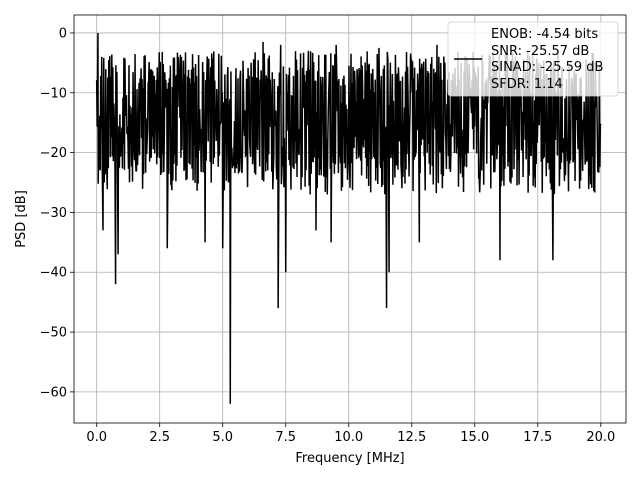 The width and height of the screenshot is (640, 480). What do you see at coordinates (21, 219) in the screenshot?
I see `y-axis-label: PSD [dB]` at bounding box center [21, 219].